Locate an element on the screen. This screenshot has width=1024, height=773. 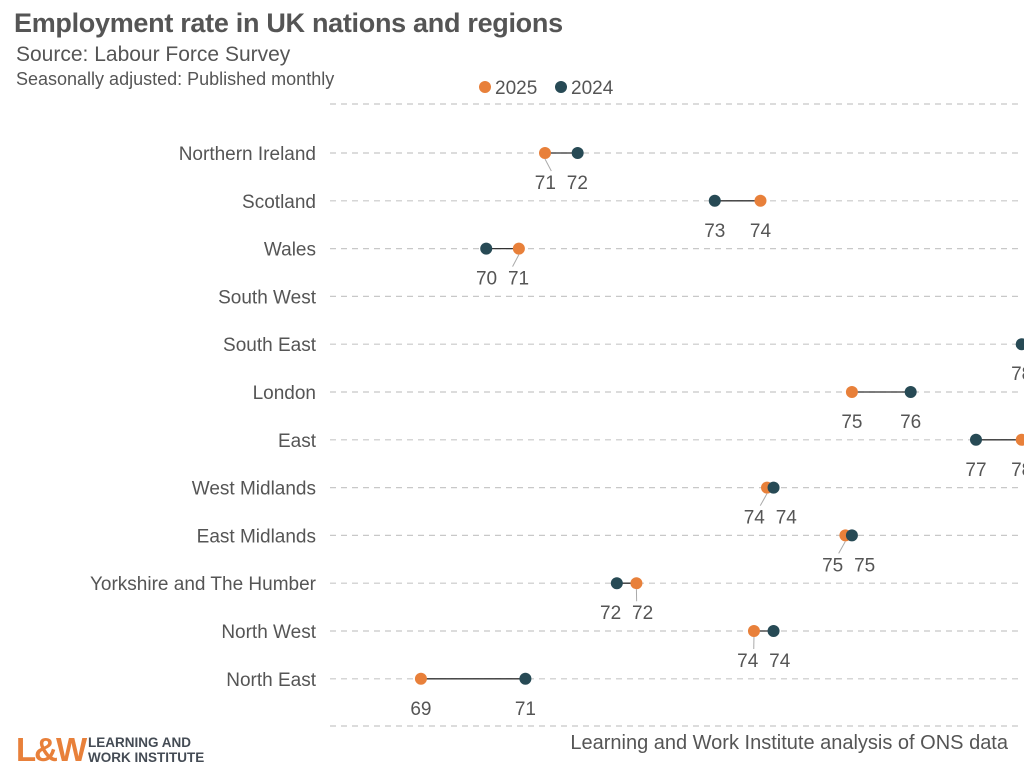
category-label: East is located at coordinates (297, 441).